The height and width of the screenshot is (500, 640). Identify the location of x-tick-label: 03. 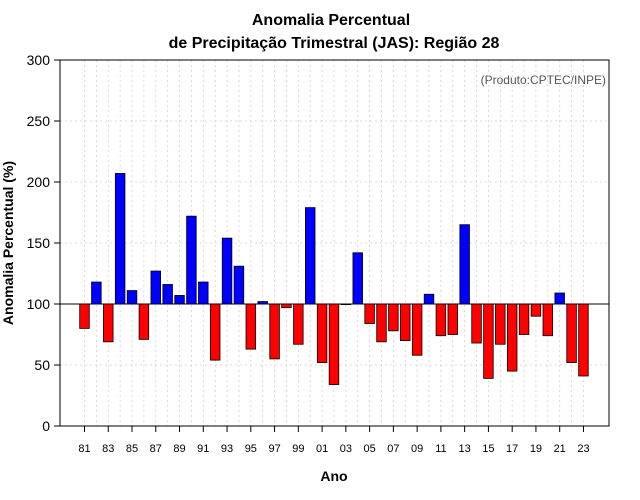
(346, 449).